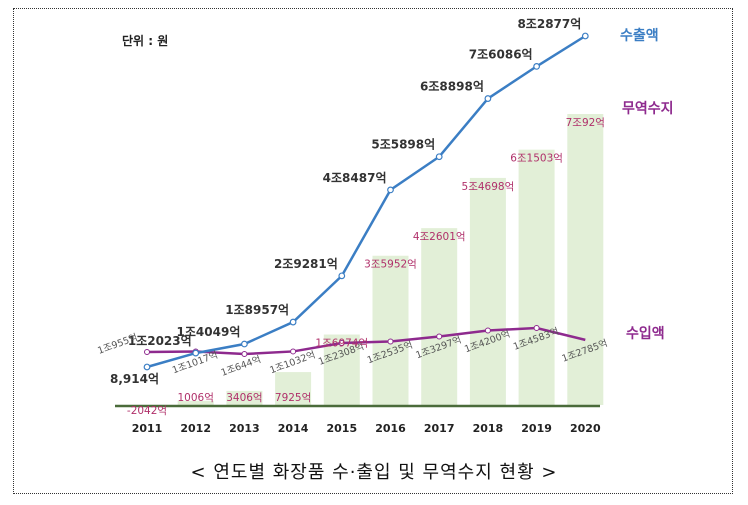  I want to click on export-label-2013: 1조4049억, so click(209, 332).